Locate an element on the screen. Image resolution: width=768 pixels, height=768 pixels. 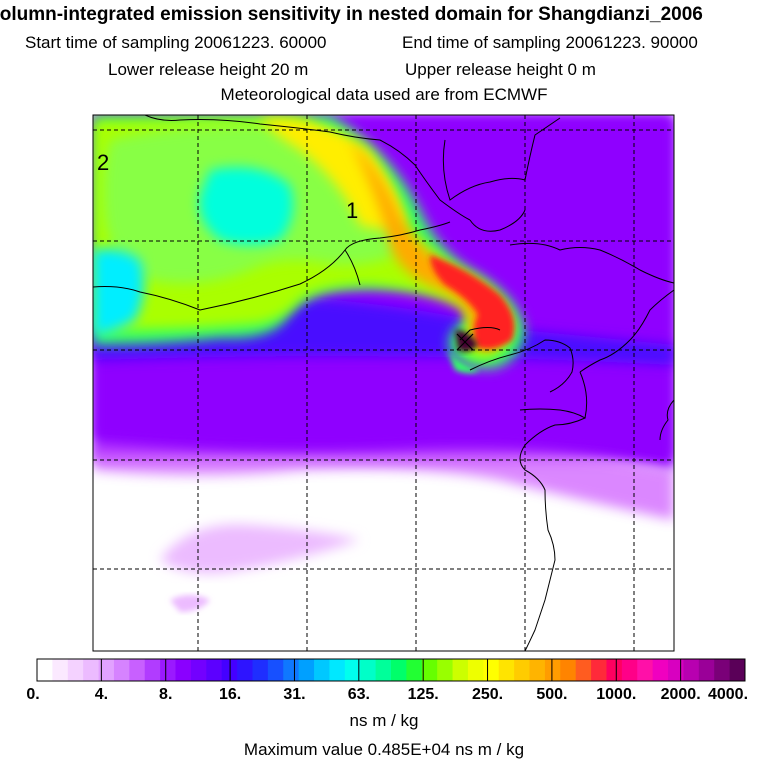
red-core is located at coordinates (472, 302).